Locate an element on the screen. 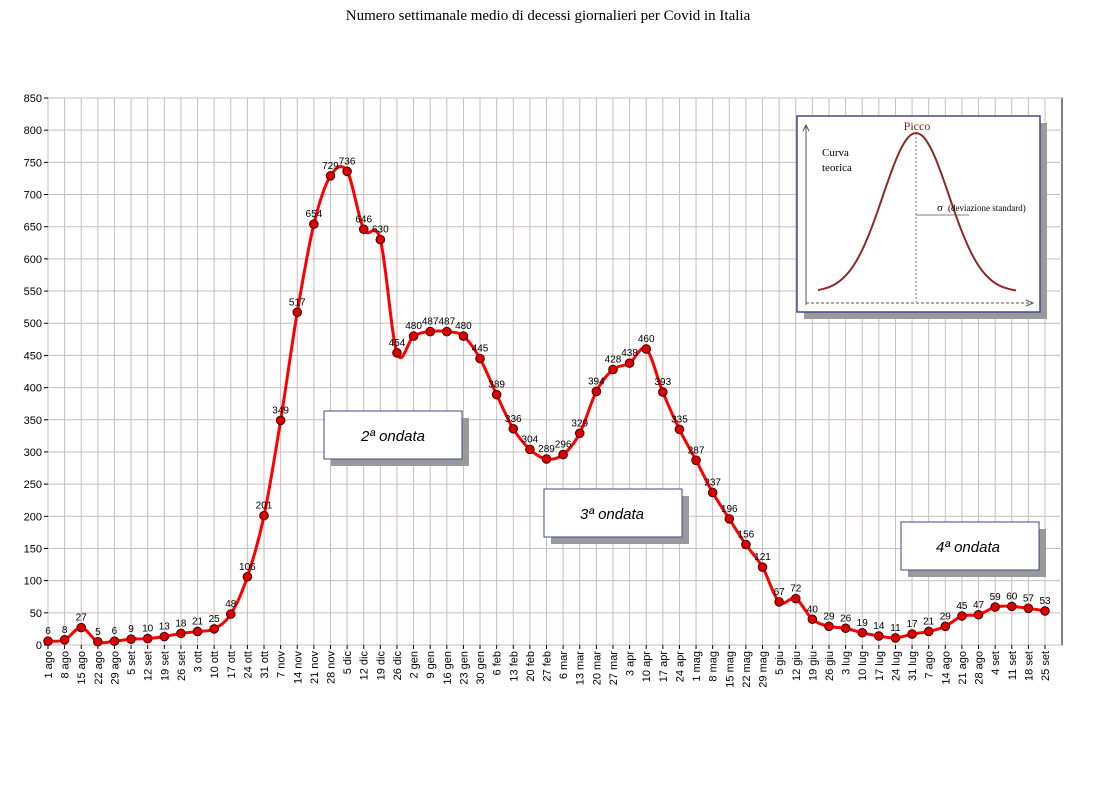  data-label: 335 is located at coordinates (679, 419).